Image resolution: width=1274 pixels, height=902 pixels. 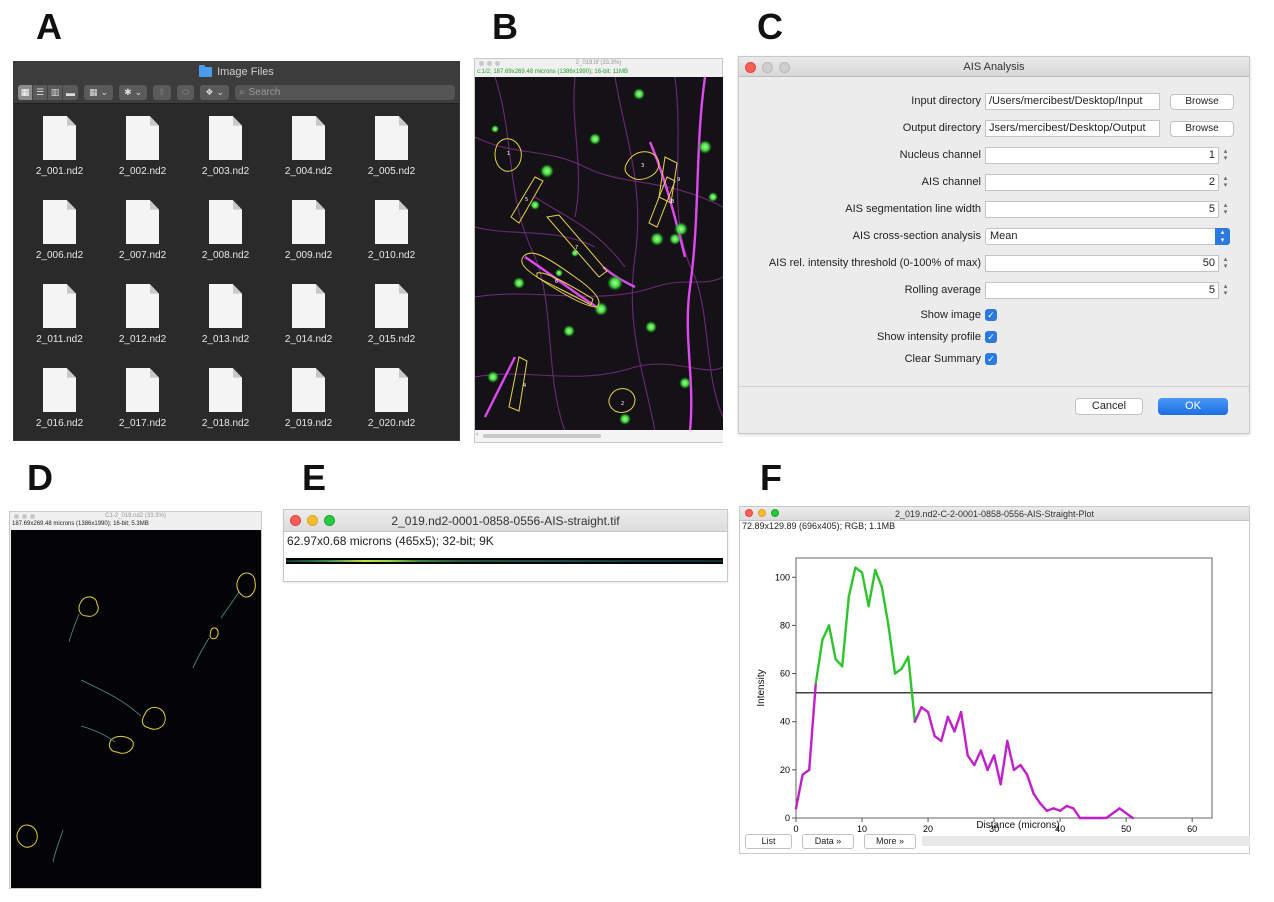 What do you see at coordinates (162, 92) in the screenshot?
I see `share-button: ⇧` at bounding box center [162, 92].